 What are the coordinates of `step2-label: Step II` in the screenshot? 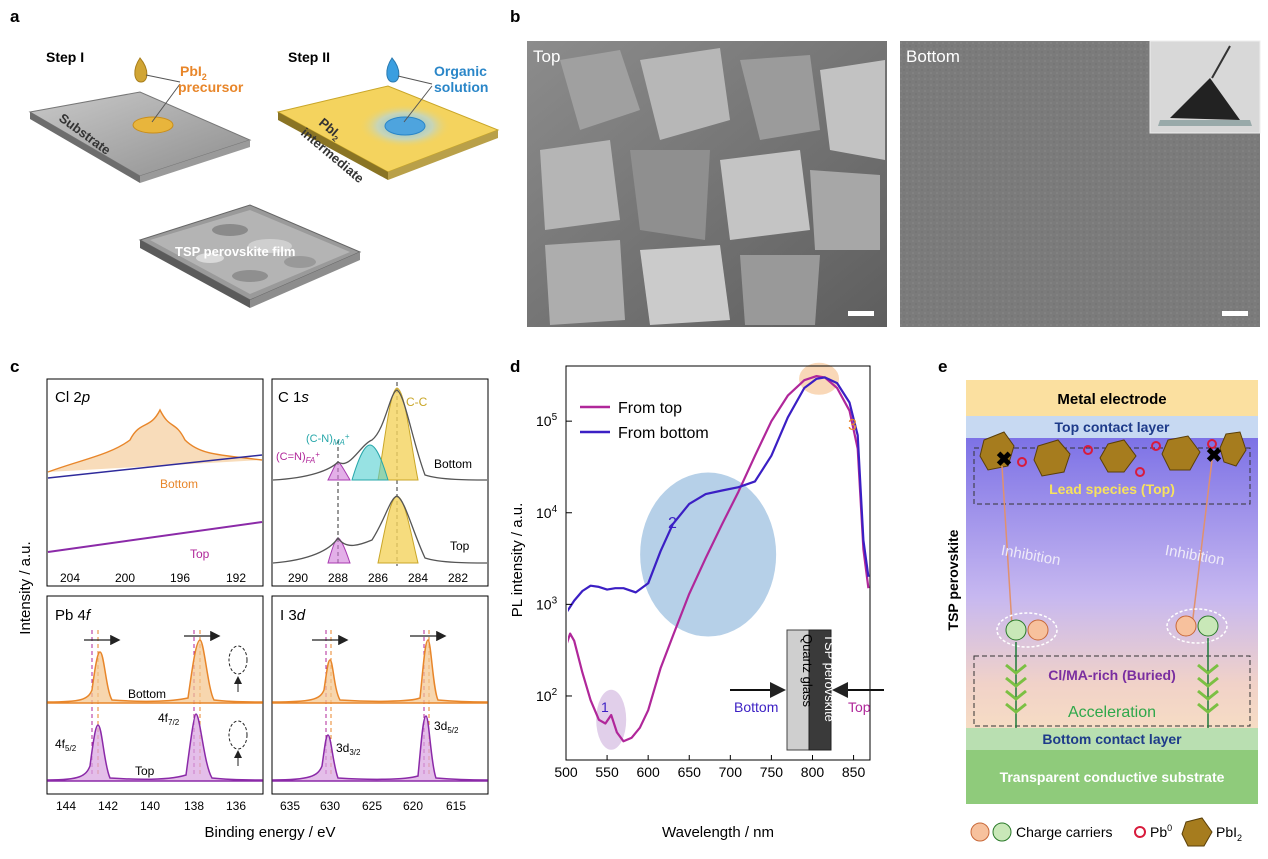 It's located at (309, 57).